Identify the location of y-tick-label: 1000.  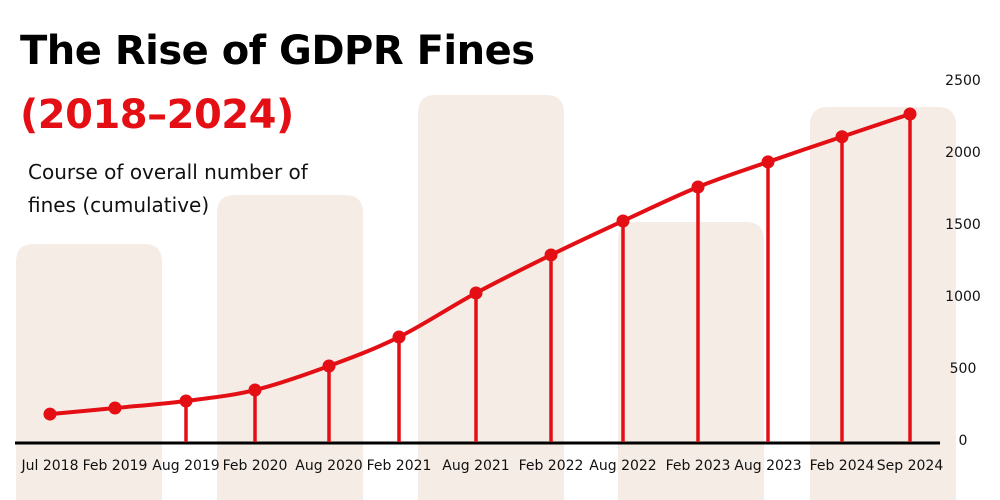
(963, 297).